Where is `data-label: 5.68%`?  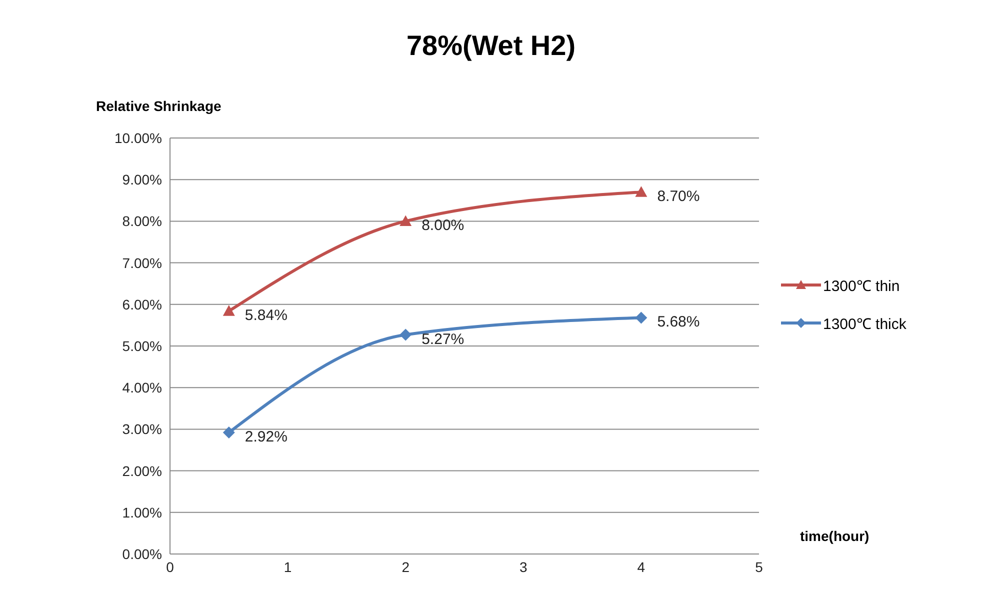 data-label: 5.68% is located at coordinates (678, 322).